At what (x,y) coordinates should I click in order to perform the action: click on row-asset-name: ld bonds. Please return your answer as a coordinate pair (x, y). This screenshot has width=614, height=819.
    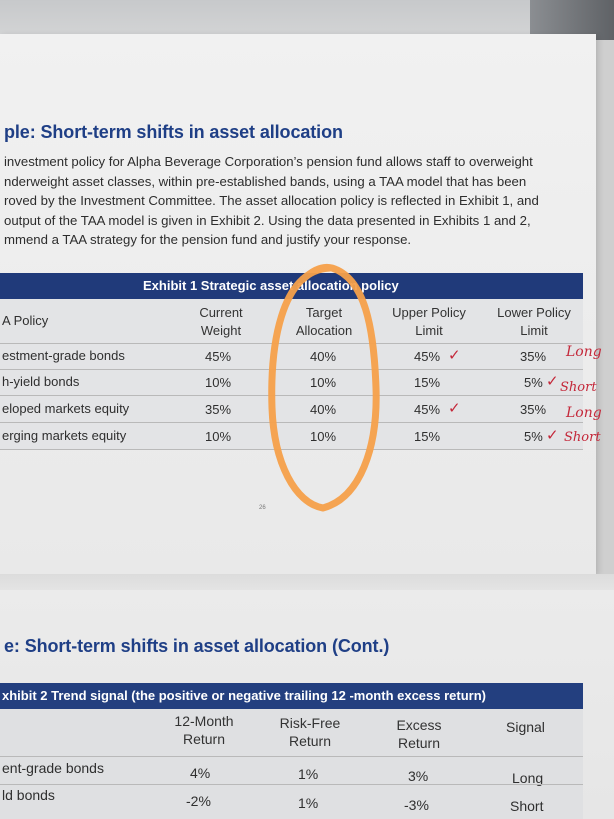
    Looking at the image, I should click on (28, 795).